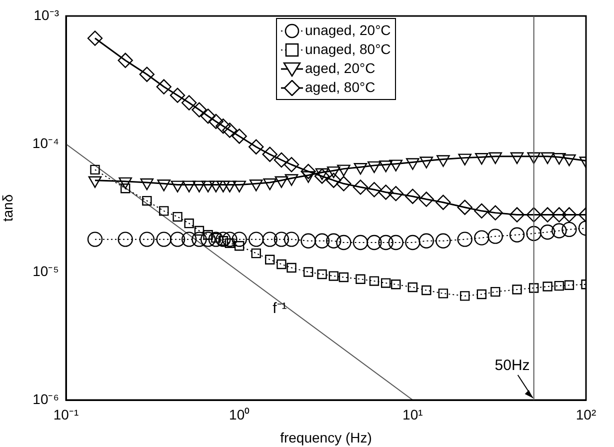  I want to click on legend-label: unaged, 20°C, so click(348, 30).